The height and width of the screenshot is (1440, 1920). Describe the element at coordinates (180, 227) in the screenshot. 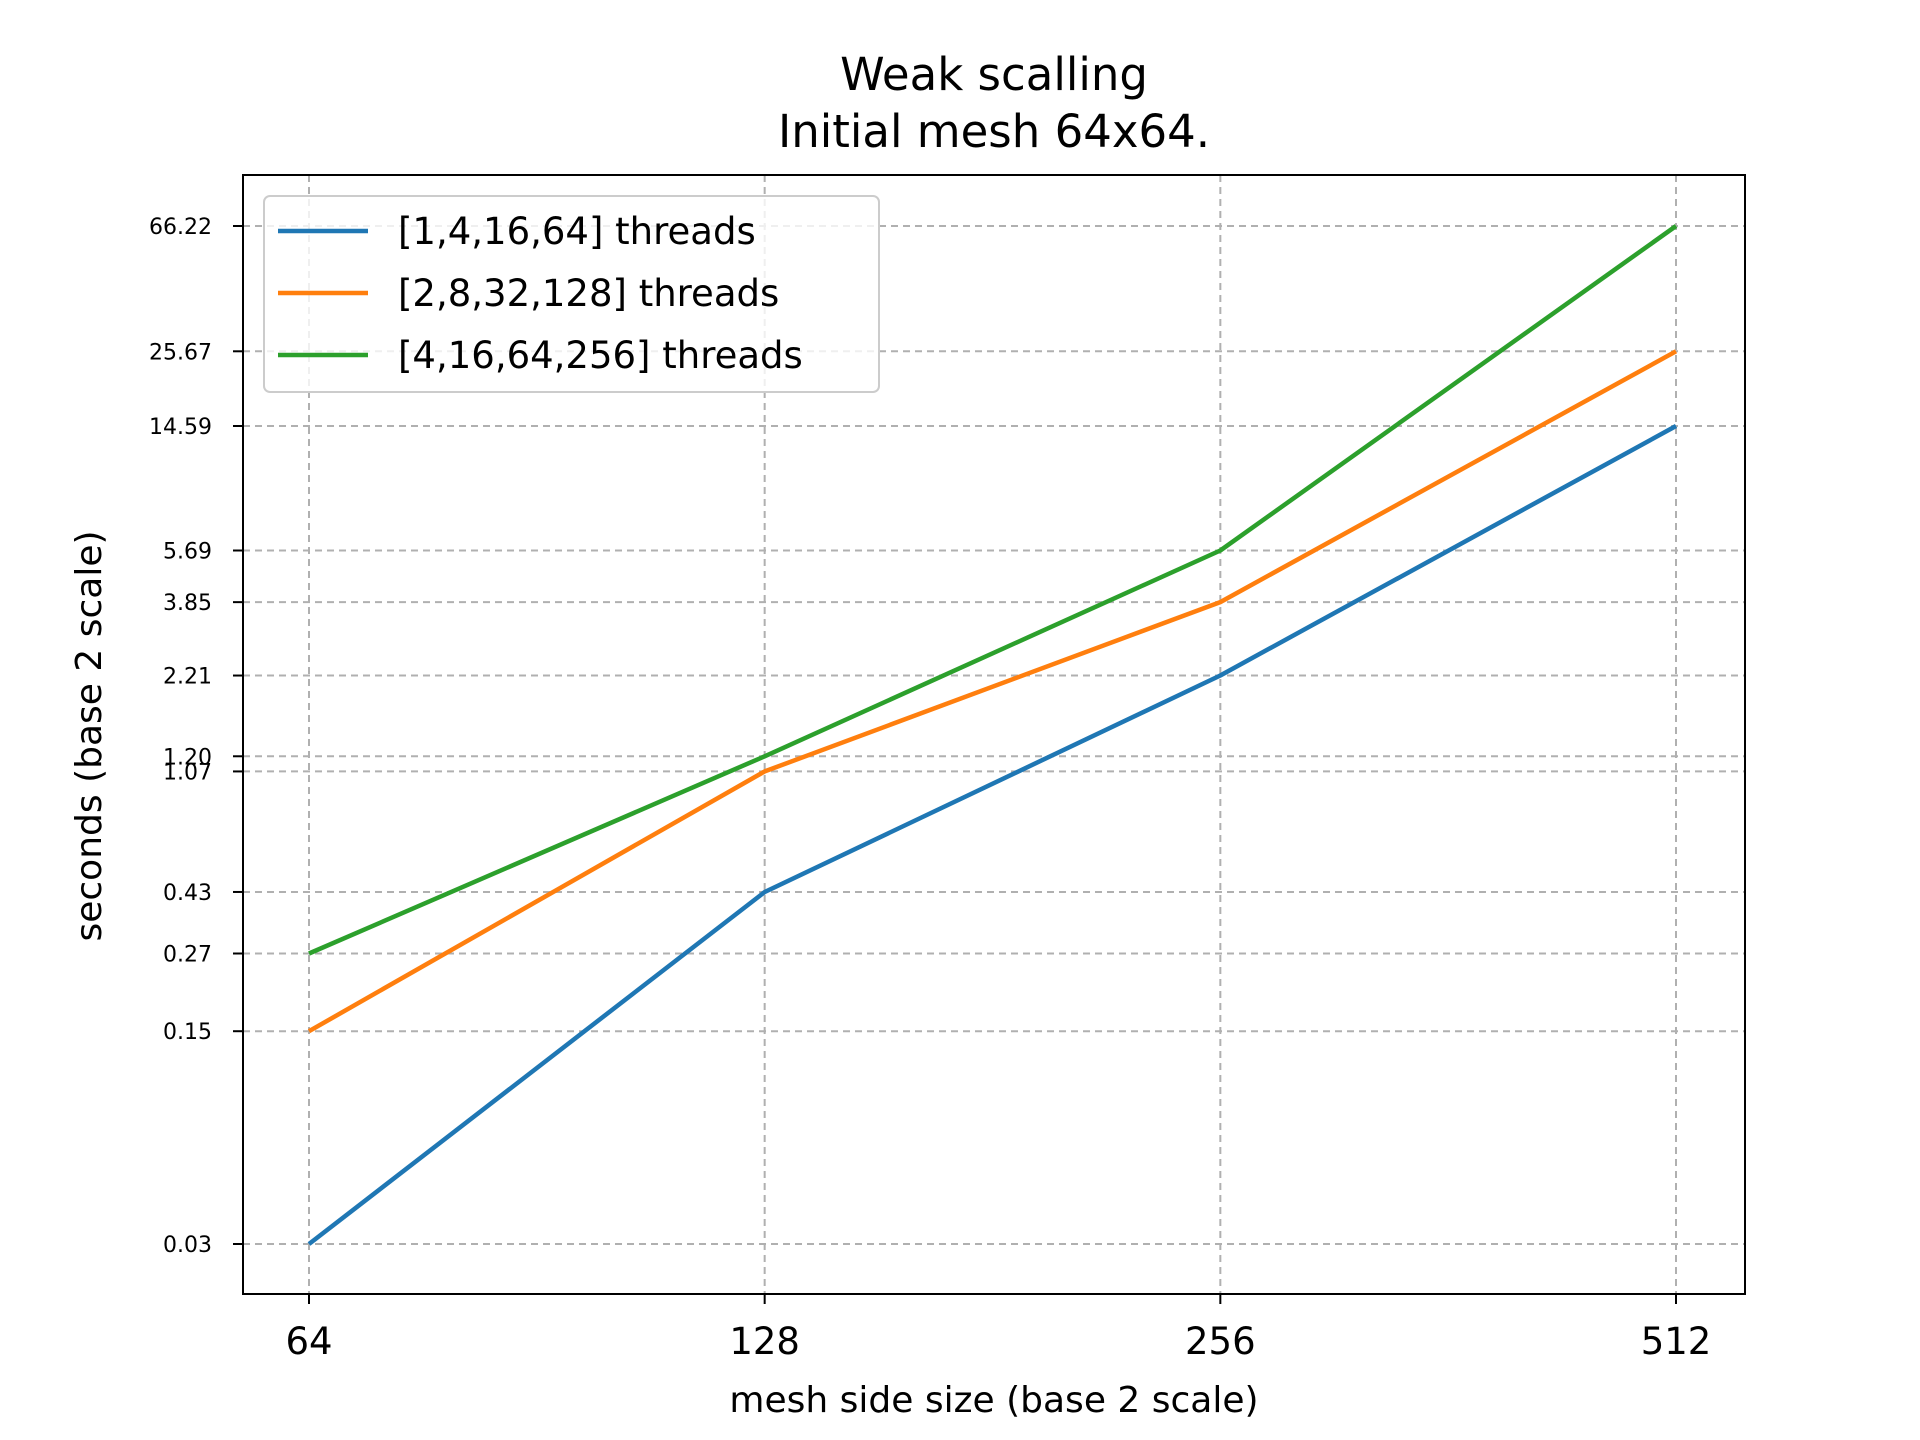

I see `y-tick-label: 66.22` at that location.